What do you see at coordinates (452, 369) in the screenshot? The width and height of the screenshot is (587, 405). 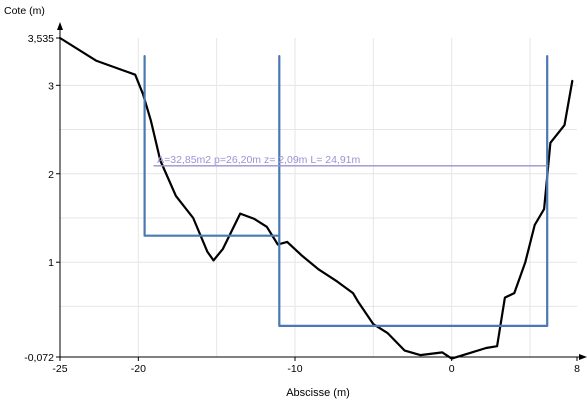 I see `x-tick-label: 0` at bounding box center [452, 369].